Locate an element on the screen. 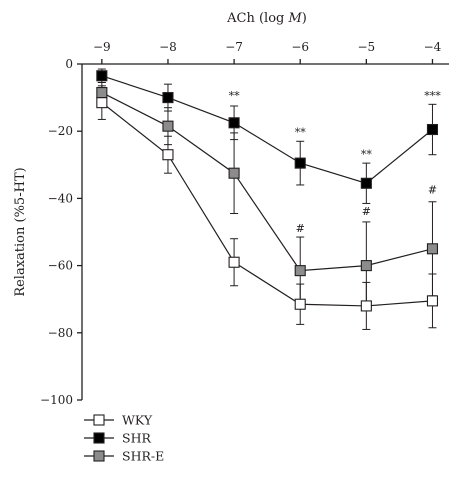 This screenshot has width=474, height=483. x-tick-label: −9 is located at coordinates (102, 47).